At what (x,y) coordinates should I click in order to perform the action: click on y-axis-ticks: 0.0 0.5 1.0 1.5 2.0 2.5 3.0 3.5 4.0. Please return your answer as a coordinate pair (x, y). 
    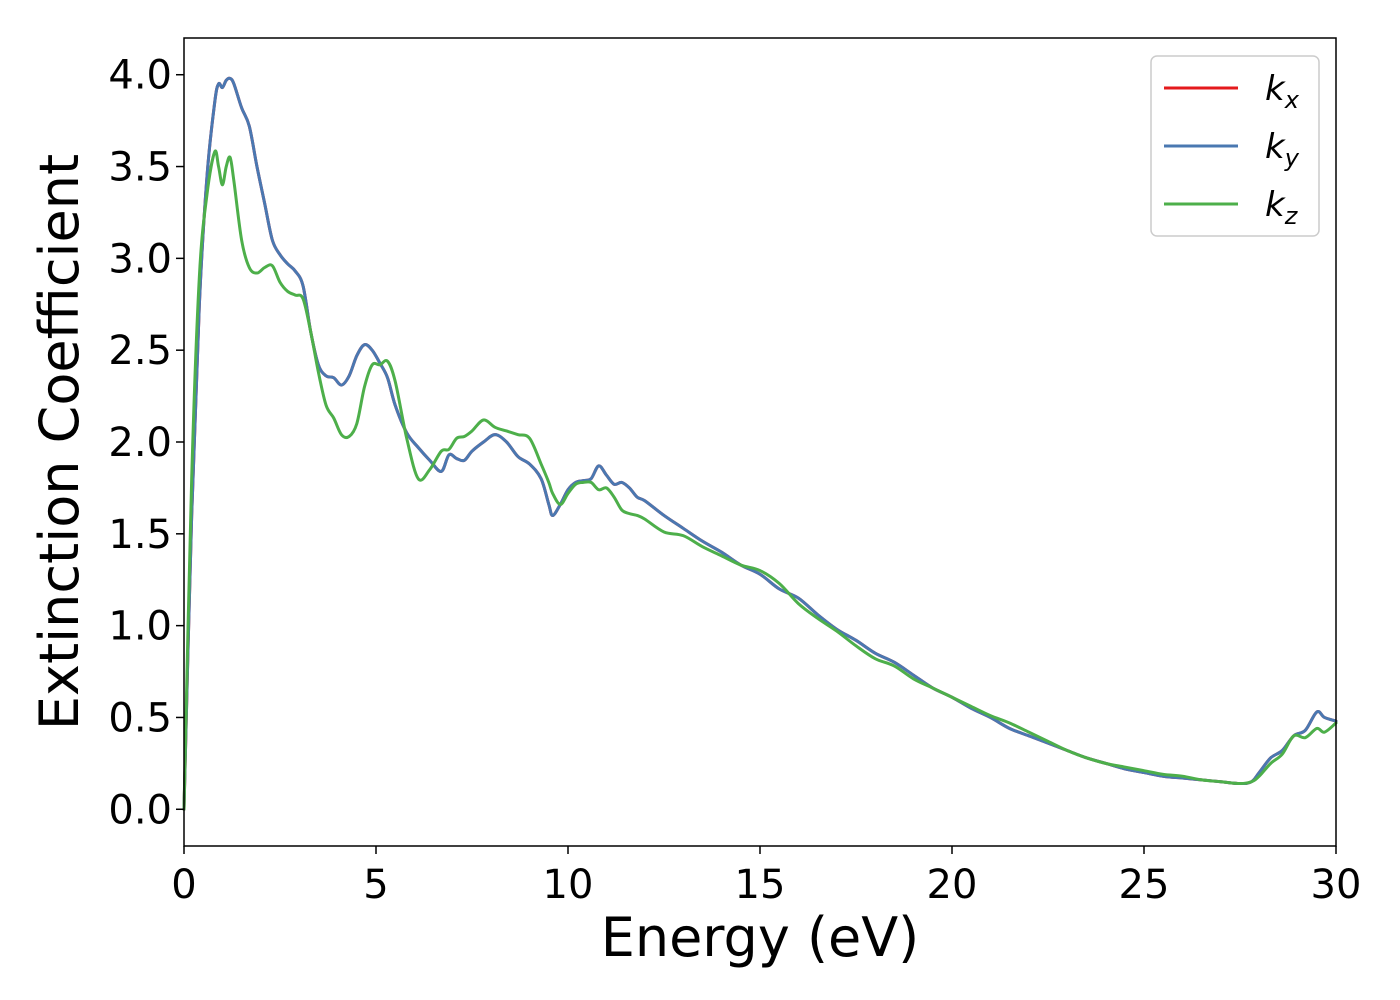
    Looking at the image, I should click on (146, 443).